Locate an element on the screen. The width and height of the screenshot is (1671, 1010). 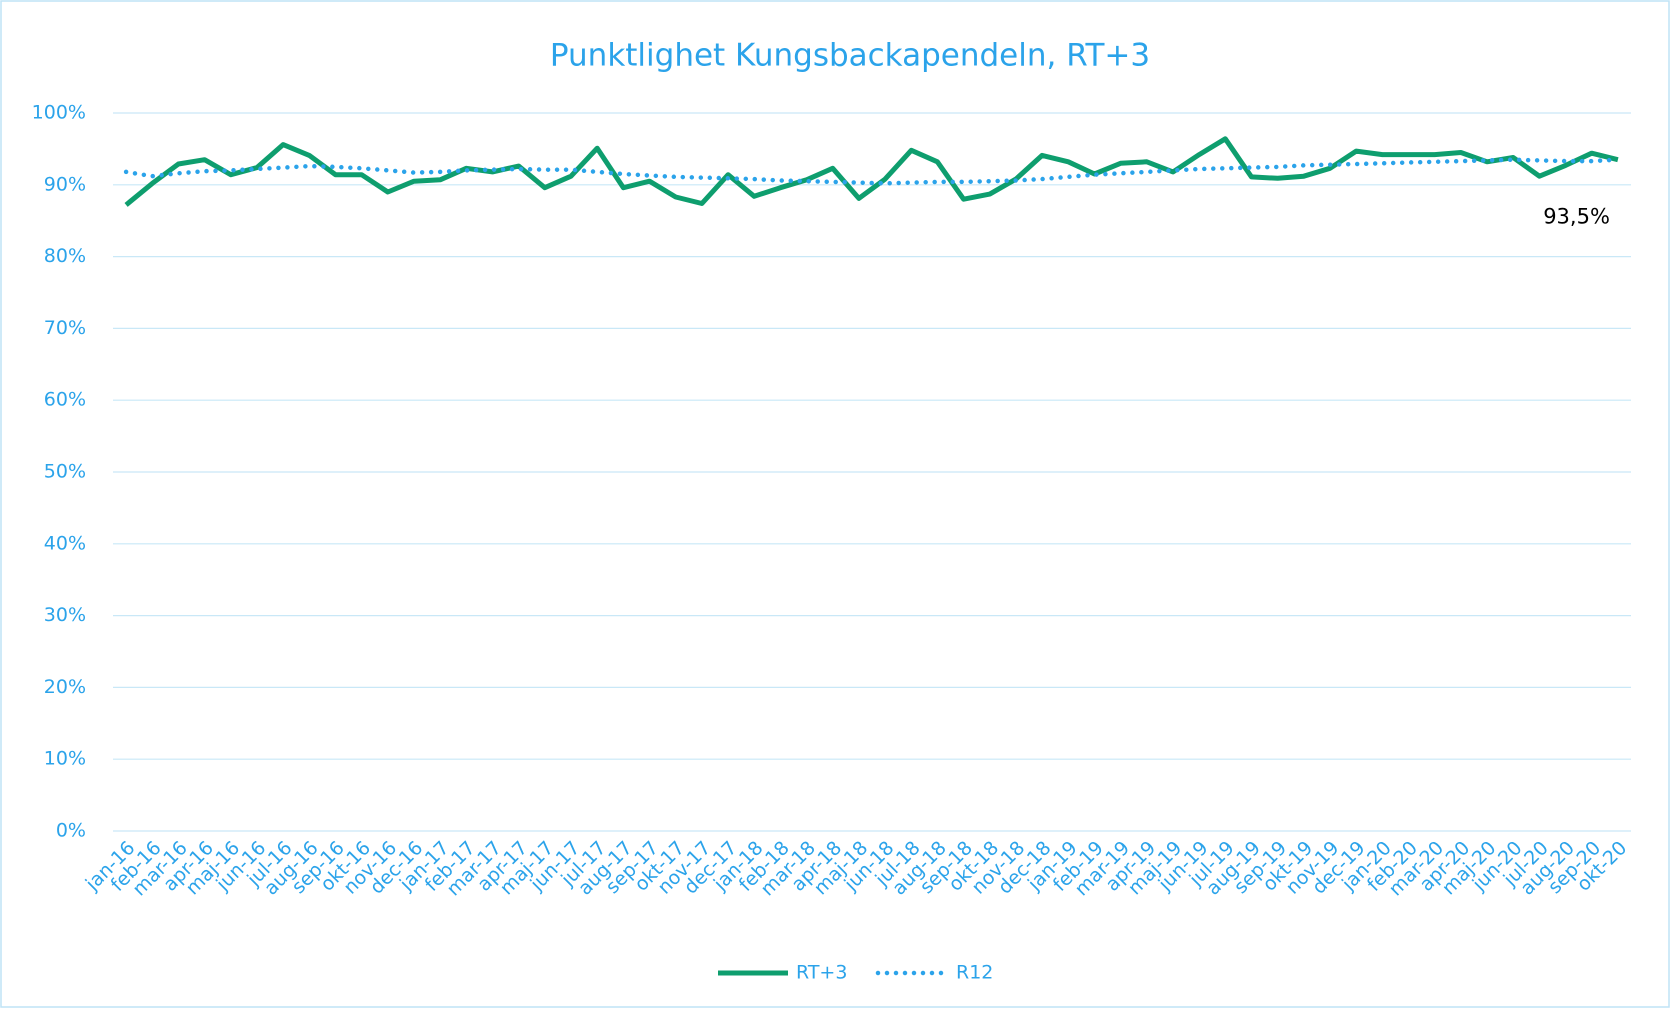
y-tick-label: 50% is located at coordinates (65, 472).